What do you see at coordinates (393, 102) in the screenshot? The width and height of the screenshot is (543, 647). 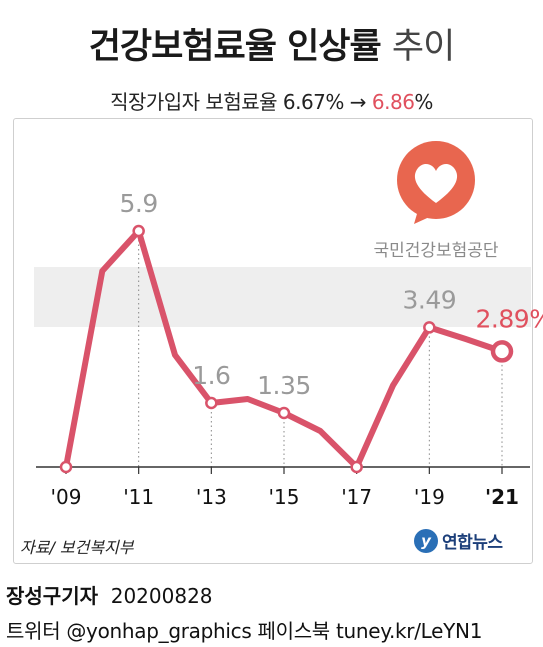 I see `subtitle-highlight: 6.86` at bounding box center [393, 102].